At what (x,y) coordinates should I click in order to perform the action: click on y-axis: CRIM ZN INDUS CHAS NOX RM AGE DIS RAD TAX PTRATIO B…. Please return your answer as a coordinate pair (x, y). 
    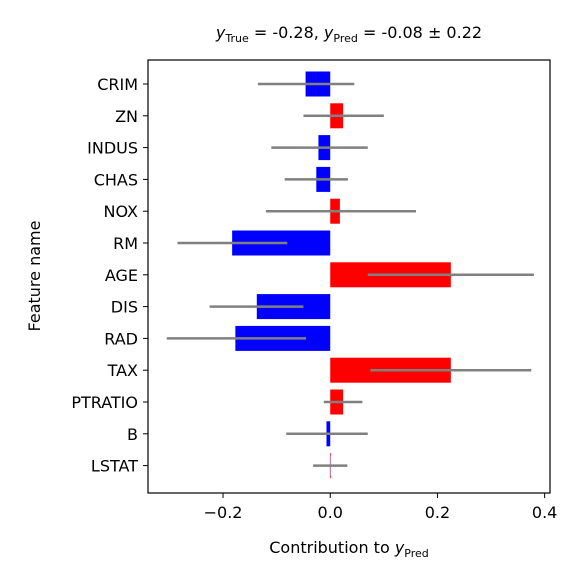
    Looking at the image, I should click on (109, 275).